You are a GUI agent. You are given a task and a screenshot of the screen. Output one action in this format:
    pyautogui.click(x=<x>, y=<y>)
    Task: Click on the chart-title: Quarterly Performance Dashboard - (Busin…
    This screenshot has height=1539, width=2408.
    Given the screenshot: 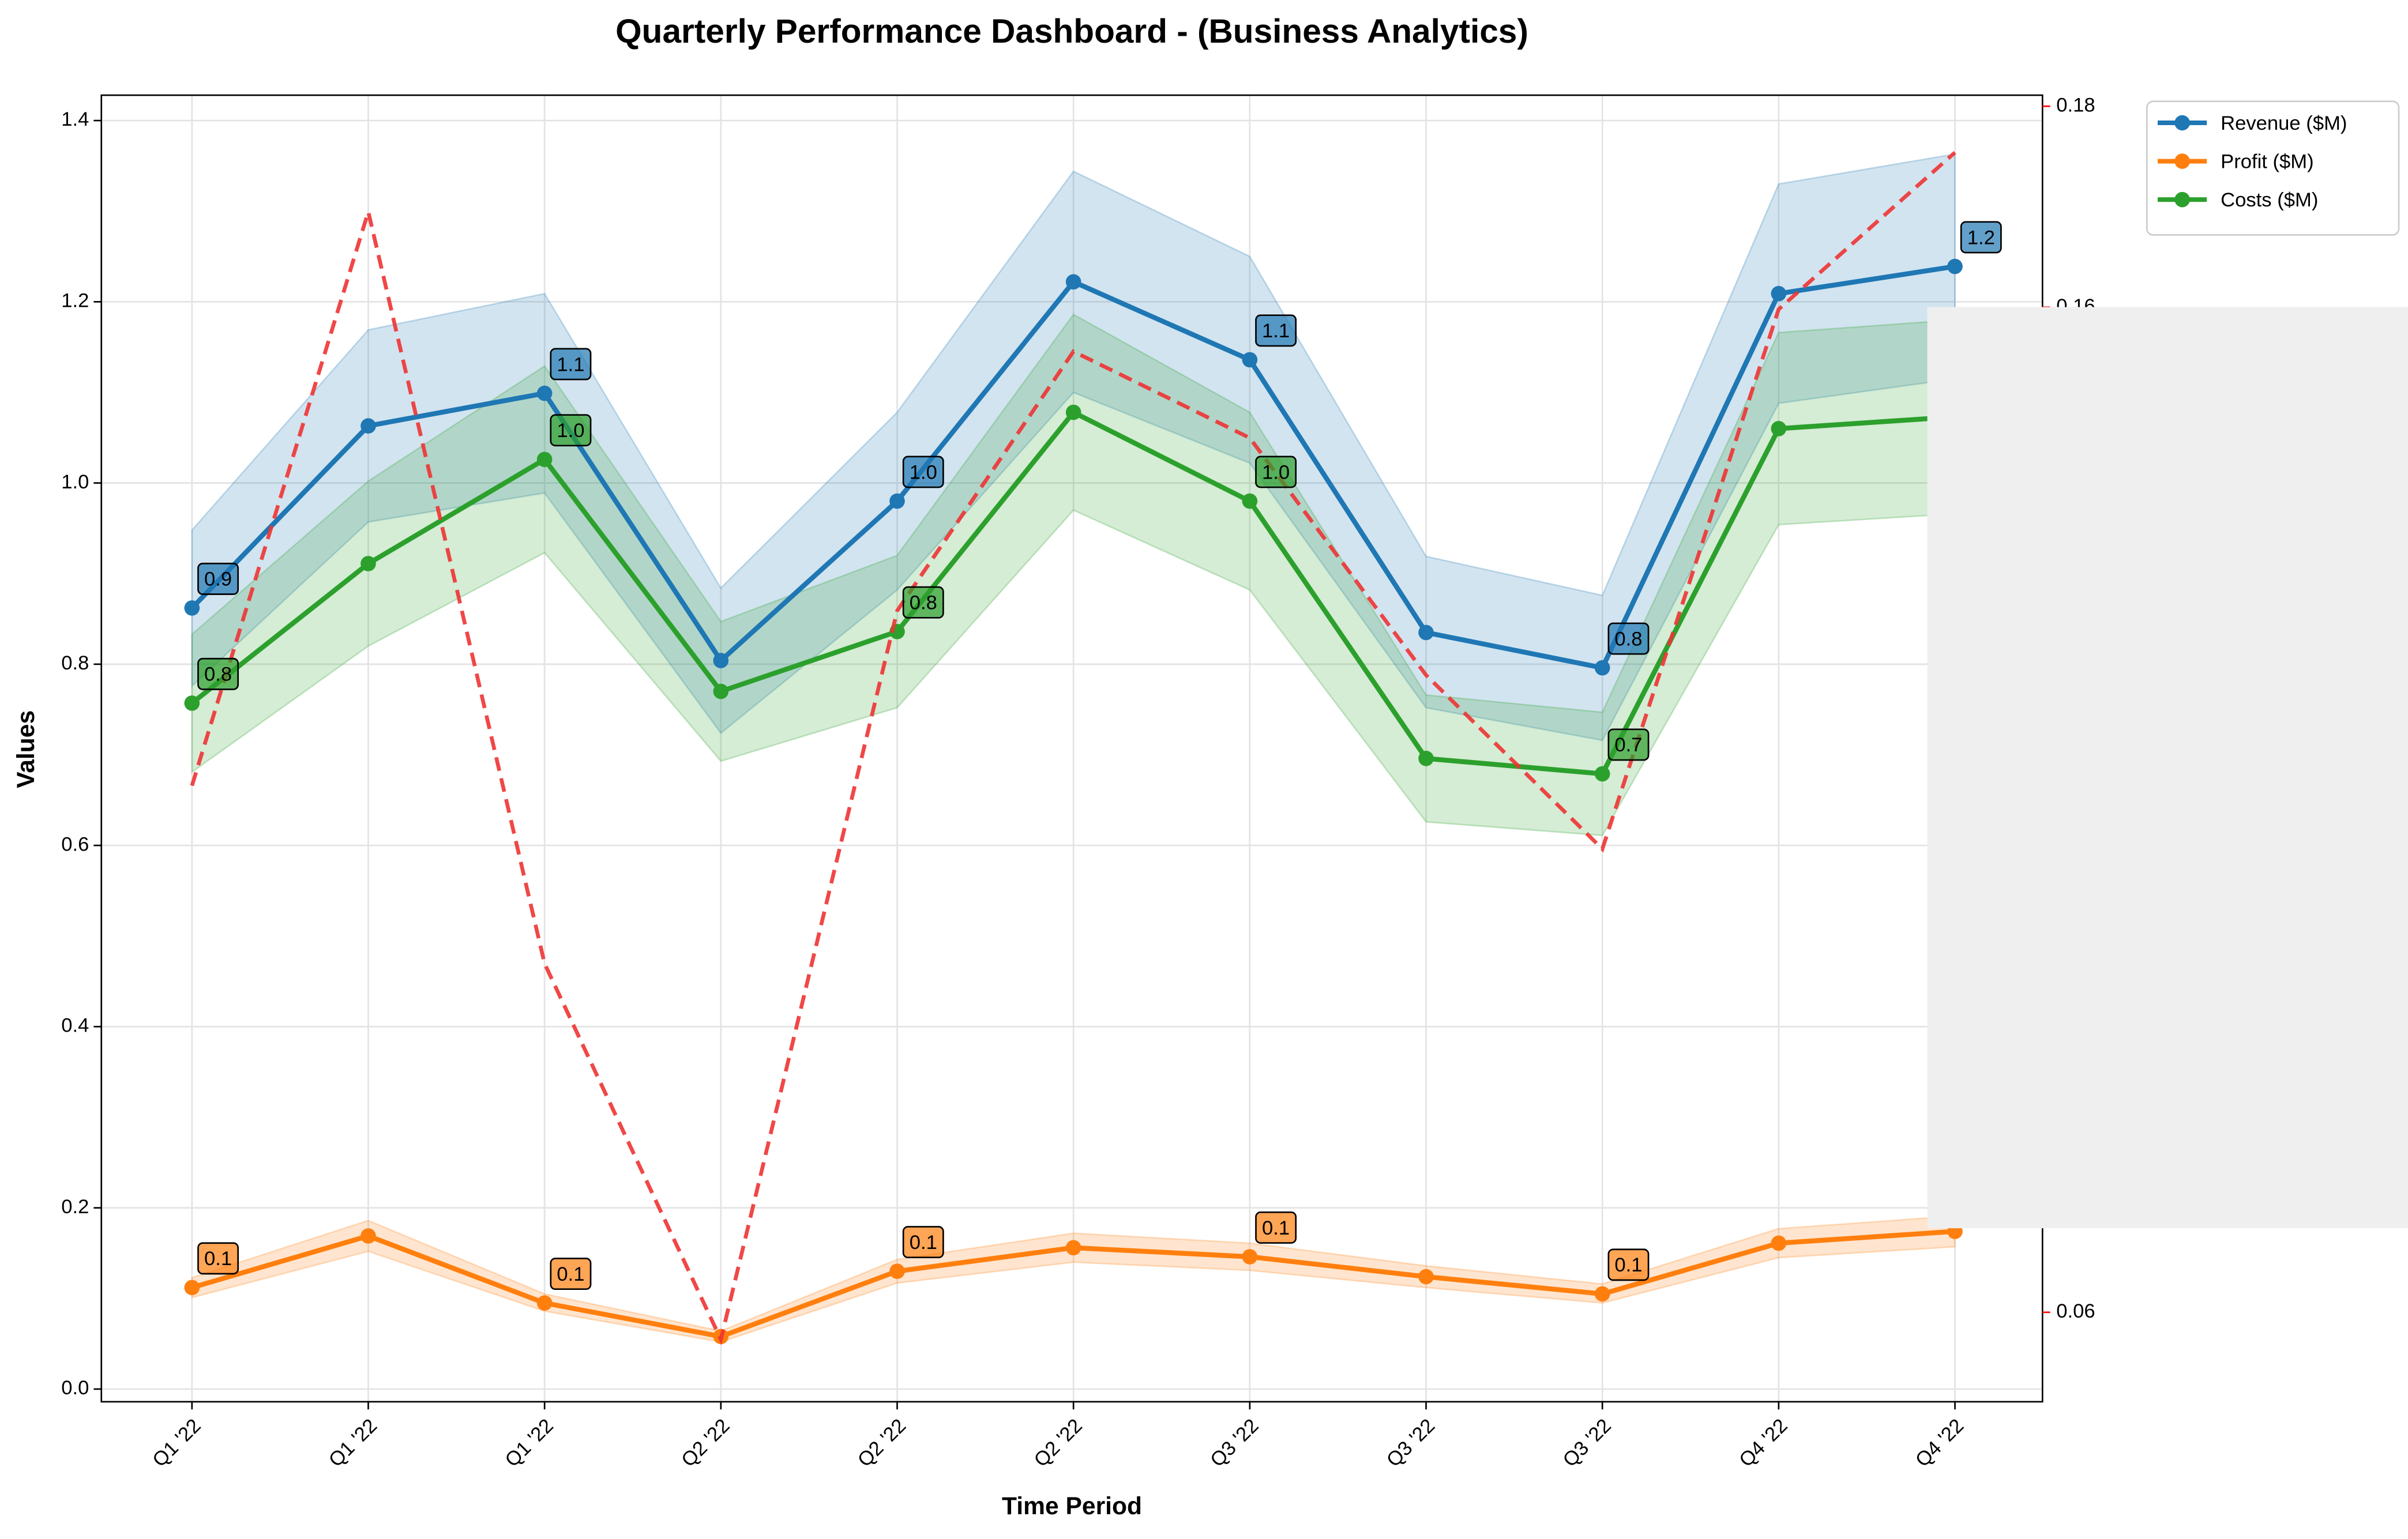 What is the action you would take?
    pyautogui.click(x=1071, y=32)
    